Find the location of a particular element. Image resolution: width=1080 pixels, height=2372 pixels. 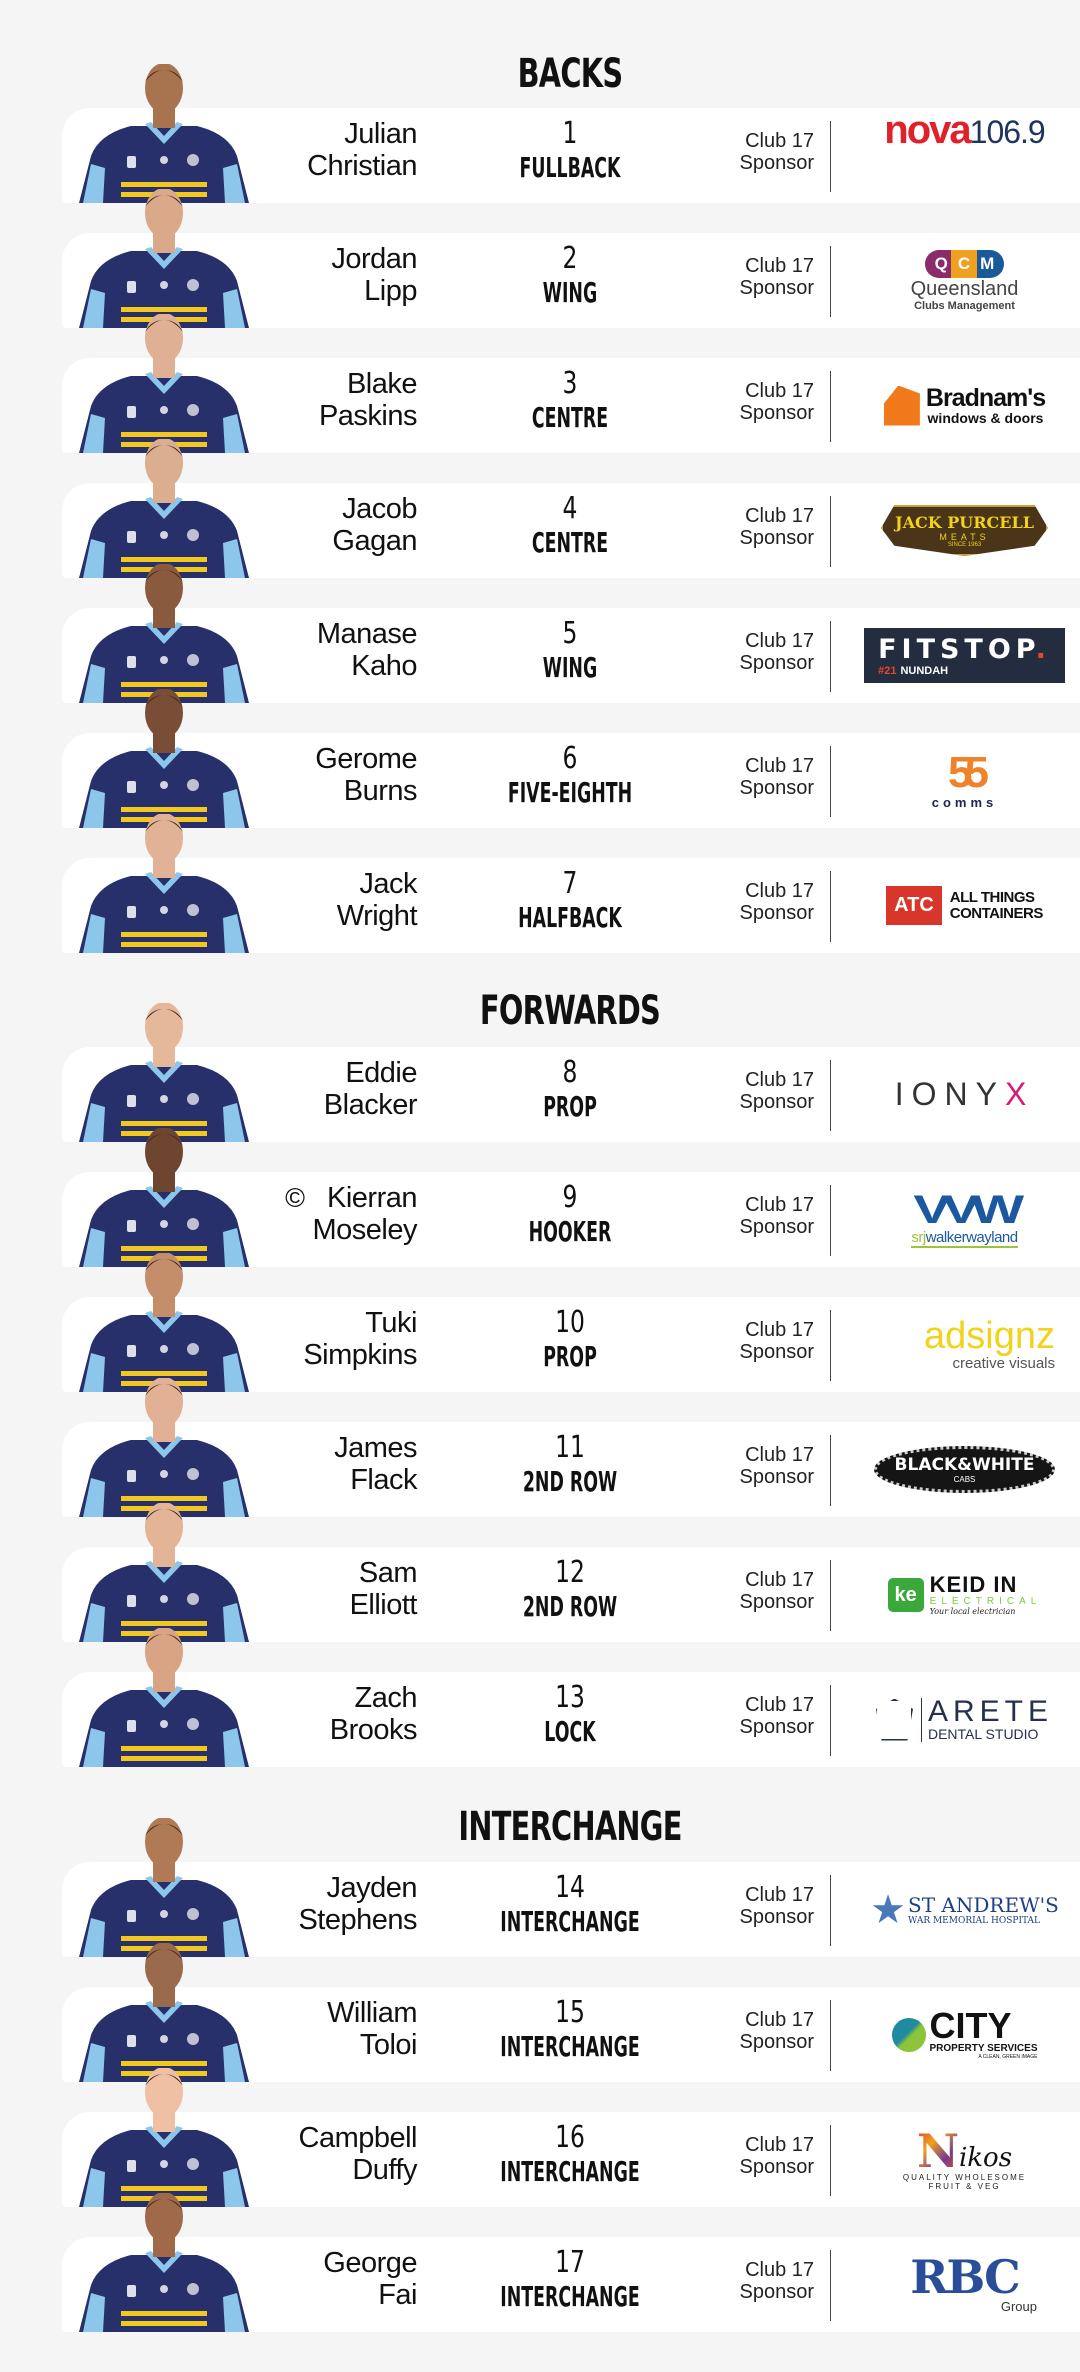

player-position: LOCK is located at coordinates (570, 1731).